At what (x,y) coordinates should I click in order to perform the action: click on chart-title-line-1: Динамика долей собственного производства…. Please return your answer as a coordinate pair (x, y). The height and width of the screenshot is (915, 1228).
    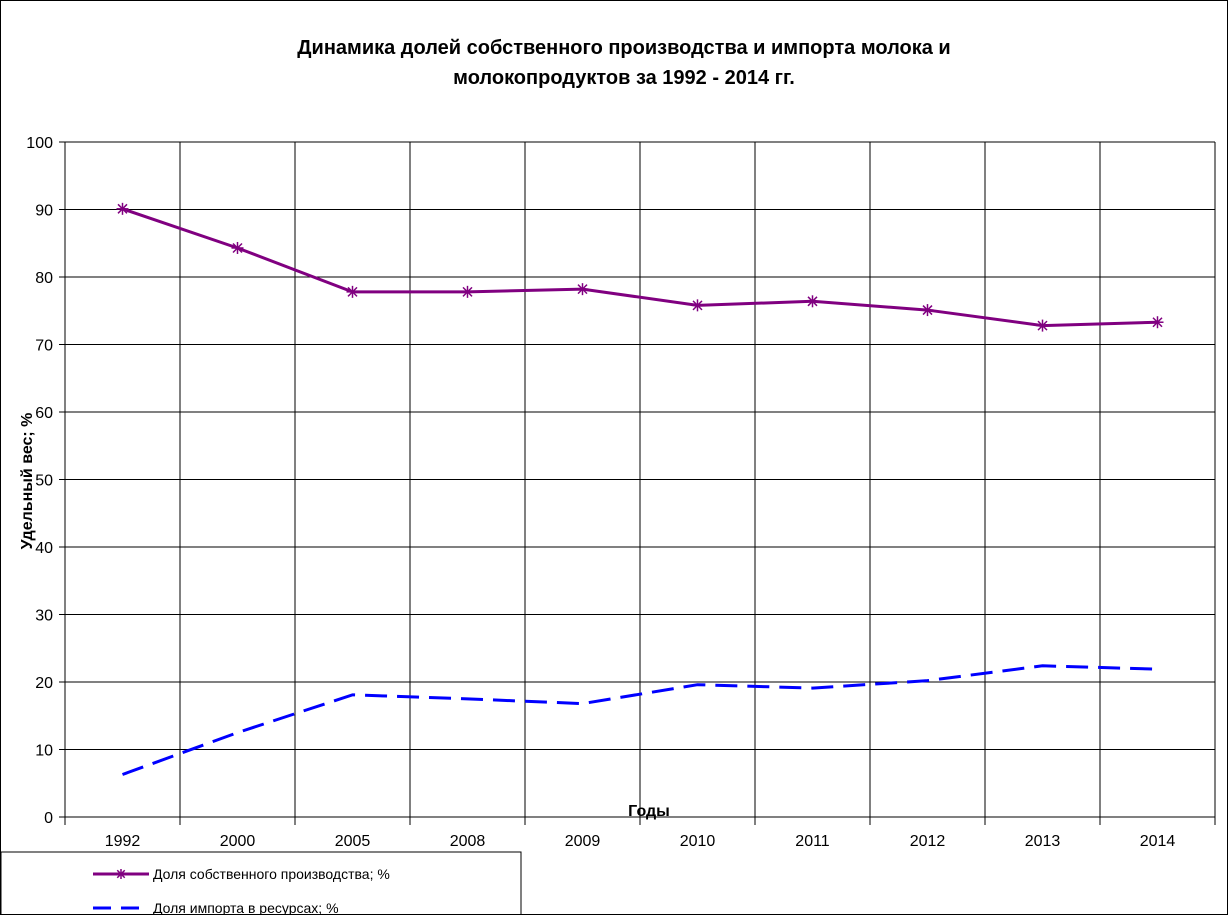
    Looking at the image, I should click on (623, 48).